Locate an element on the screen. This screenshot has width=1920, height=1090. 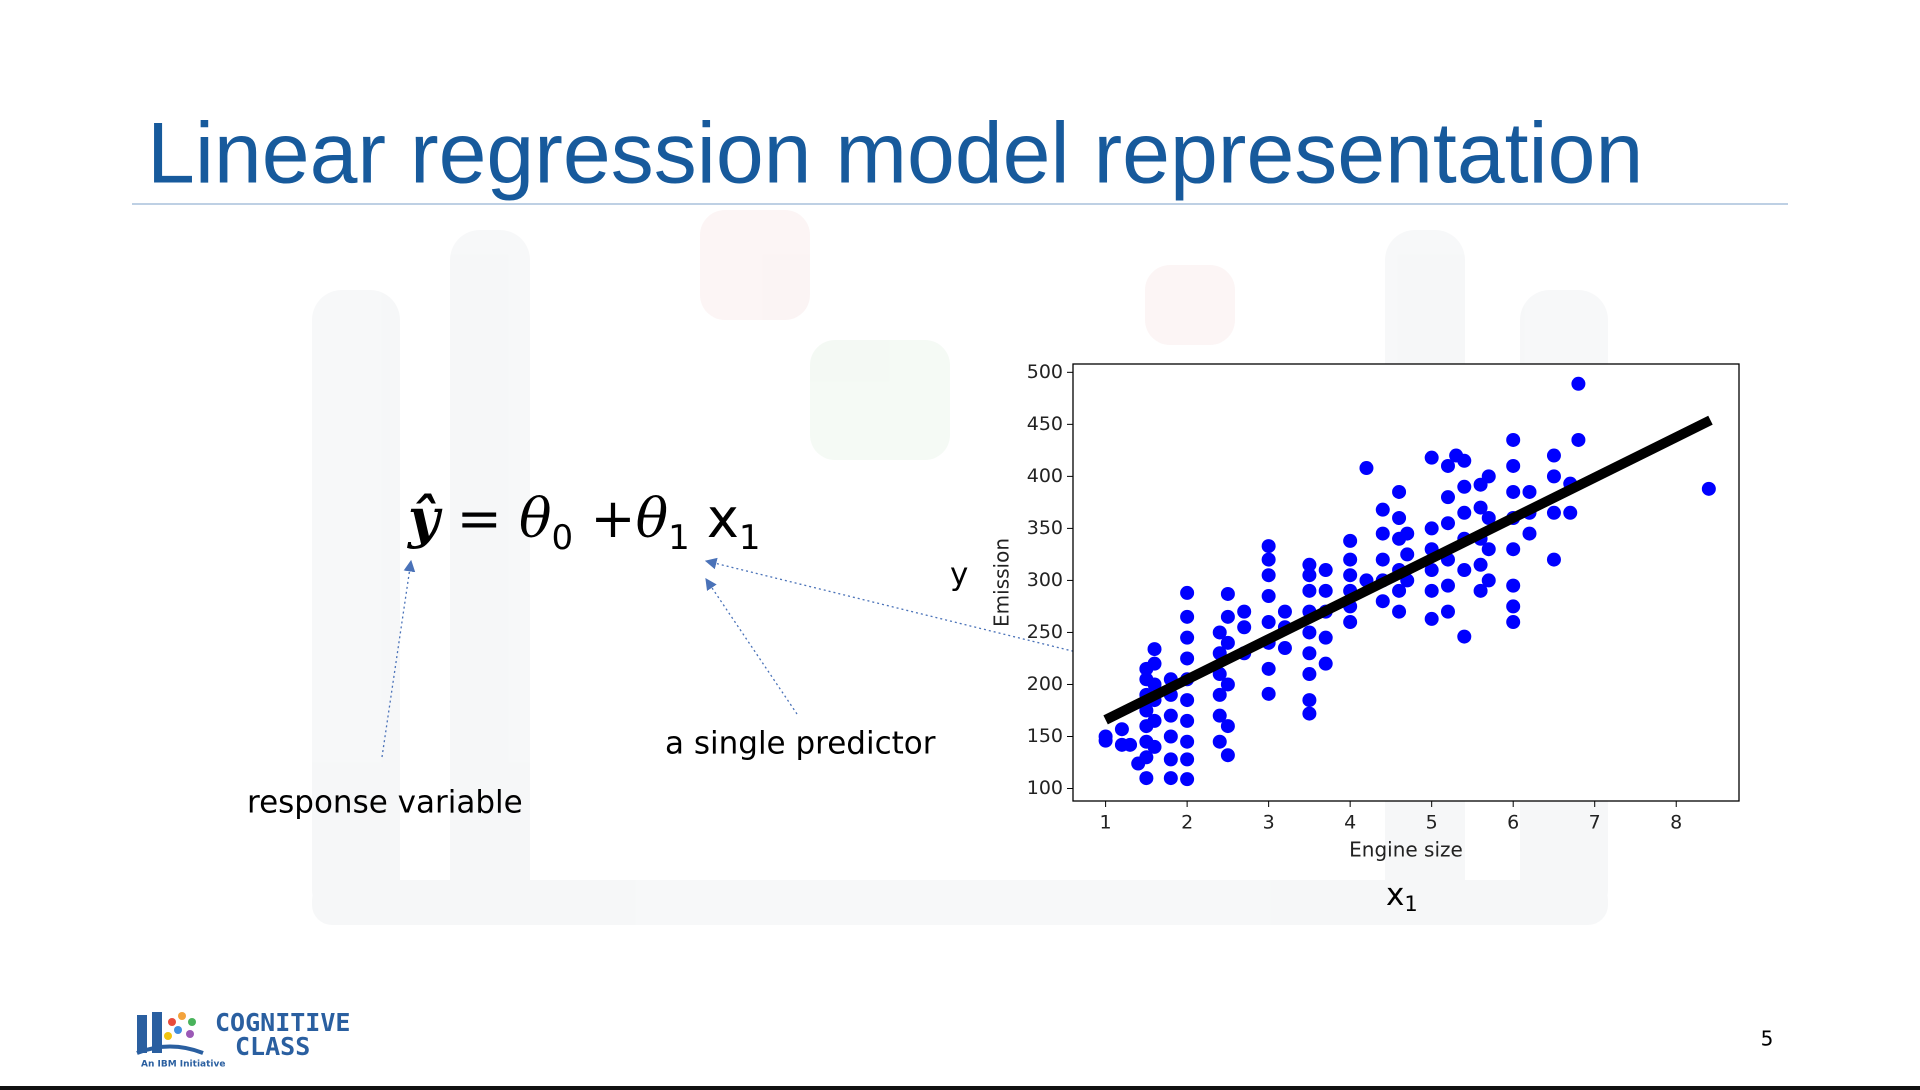
slide-title: Linear regression model representation is located at coordinates (895, 154).